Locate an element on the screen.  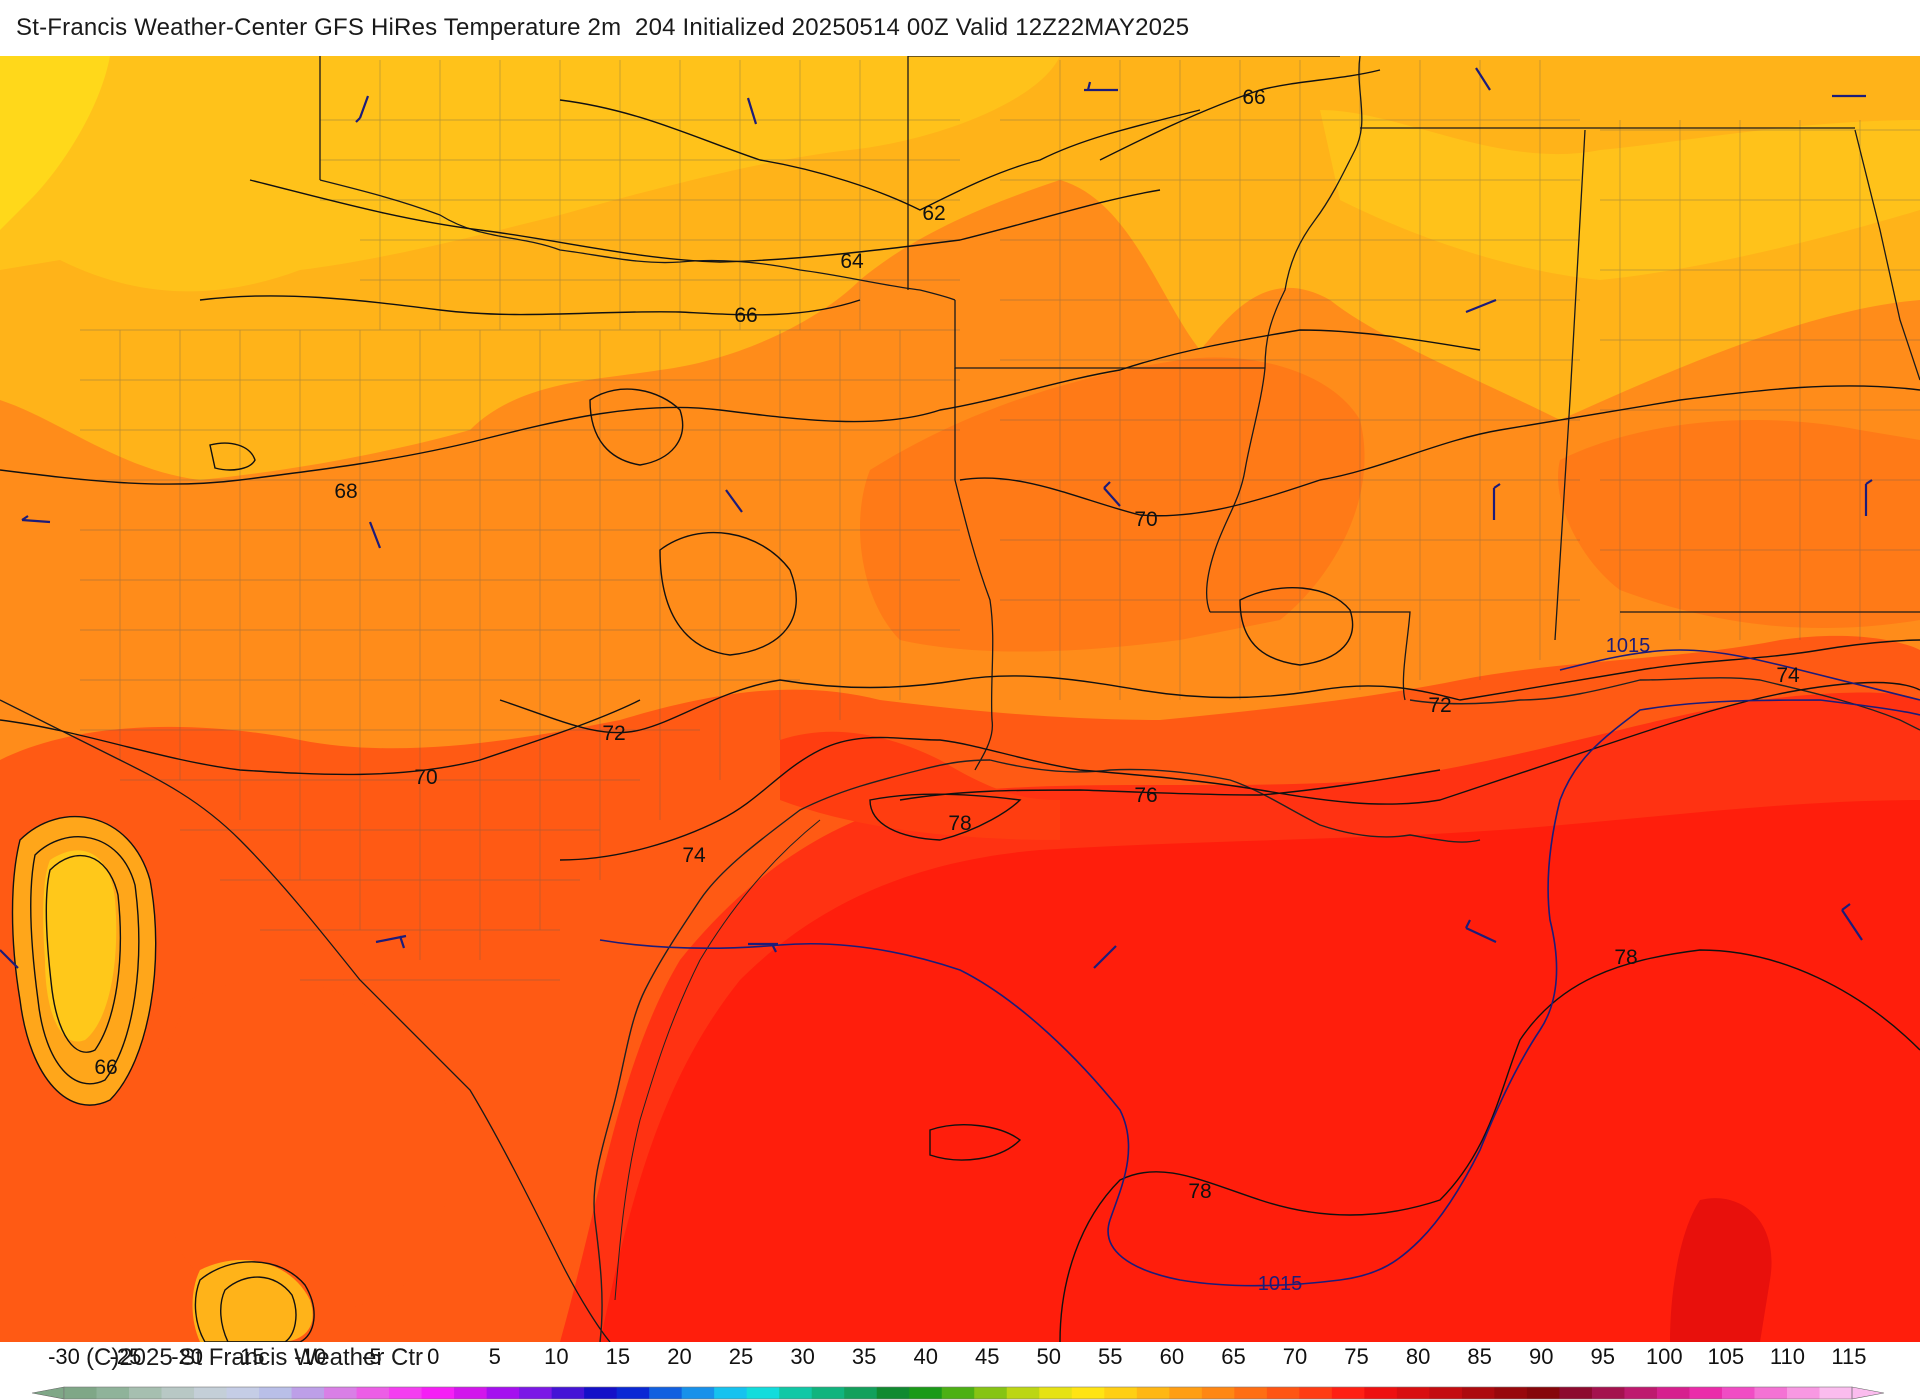
red-river-border is located at coordinates (637, 240).